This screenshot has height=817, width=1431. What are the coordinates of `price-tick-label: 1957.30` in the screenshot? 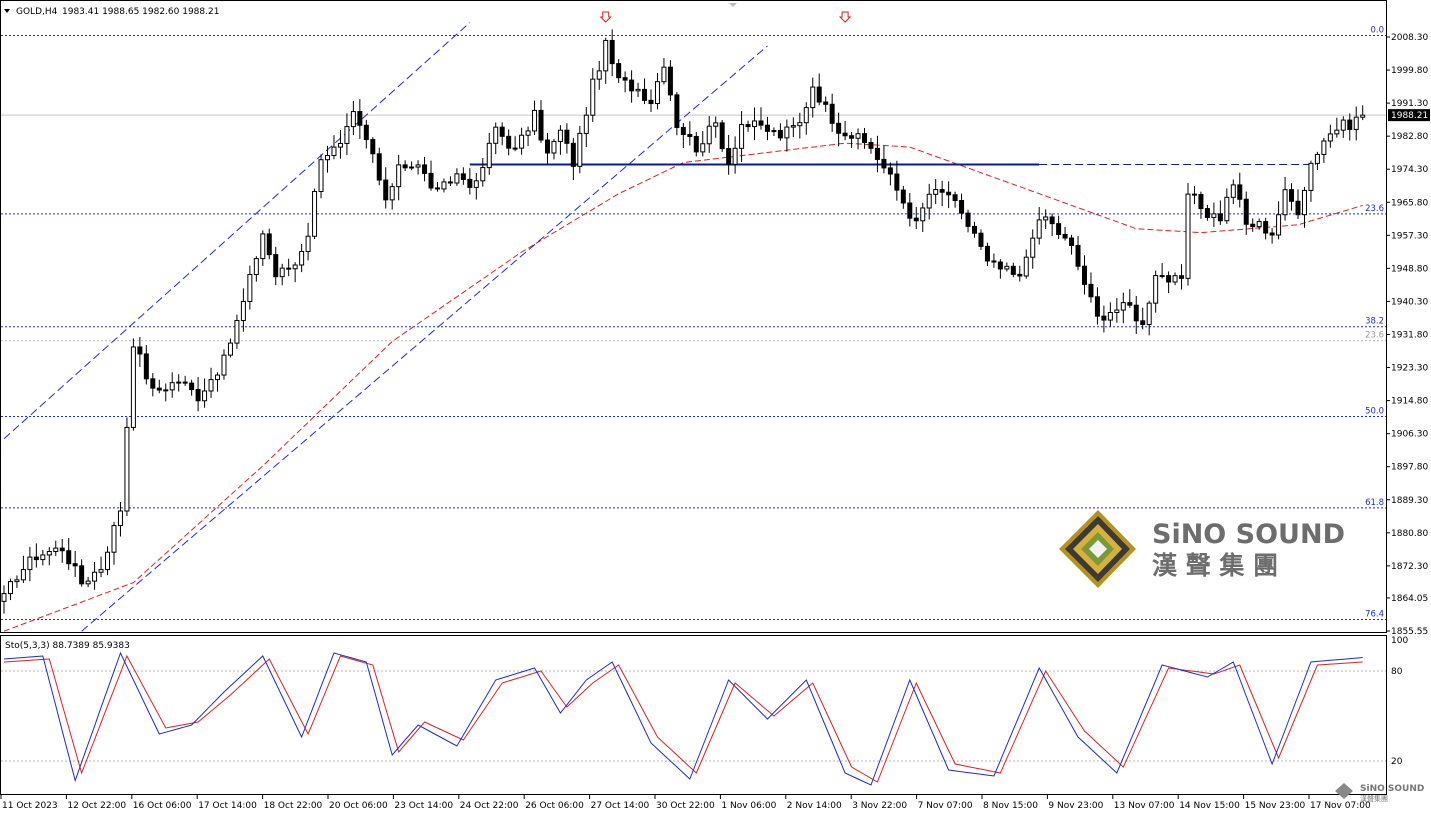 It's located at (1409, 236).